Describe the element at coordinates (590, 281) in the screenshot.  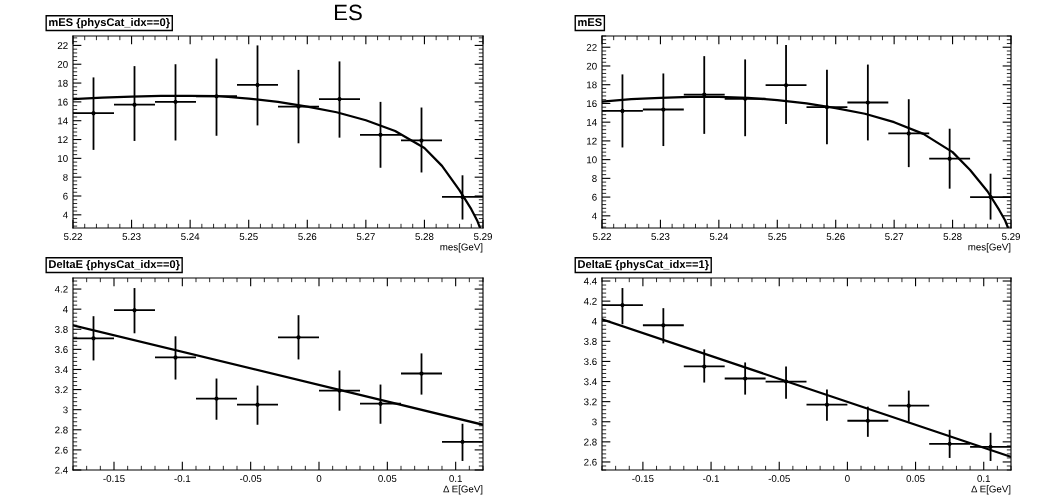
I see `y-tick-label: 4.4` at that location.